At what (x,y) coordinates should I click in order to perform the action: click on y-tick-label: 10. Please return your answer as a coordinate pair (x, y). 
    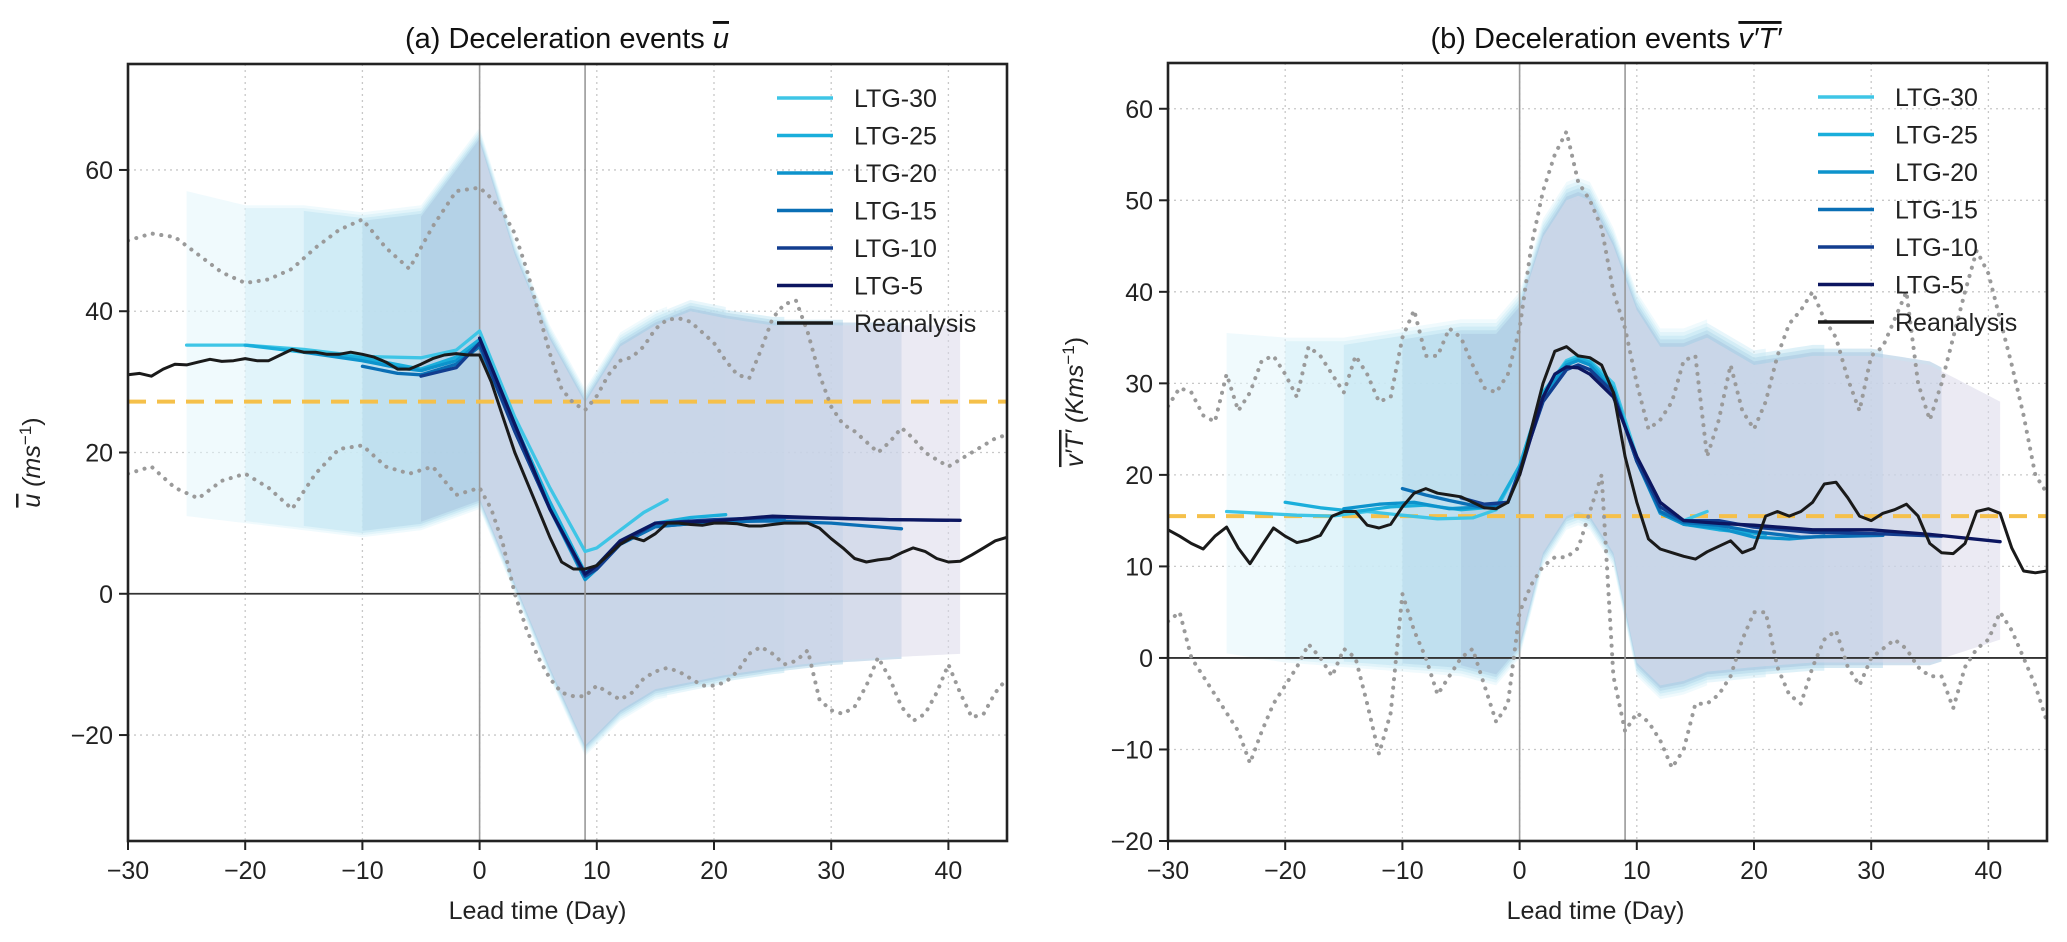
    Looking at the image, I should click on (1139, 567).